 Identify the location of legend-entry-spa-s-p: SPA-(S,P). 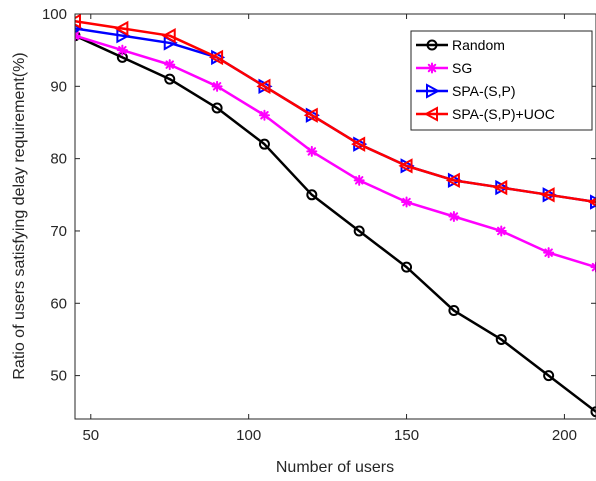
(466, 91).